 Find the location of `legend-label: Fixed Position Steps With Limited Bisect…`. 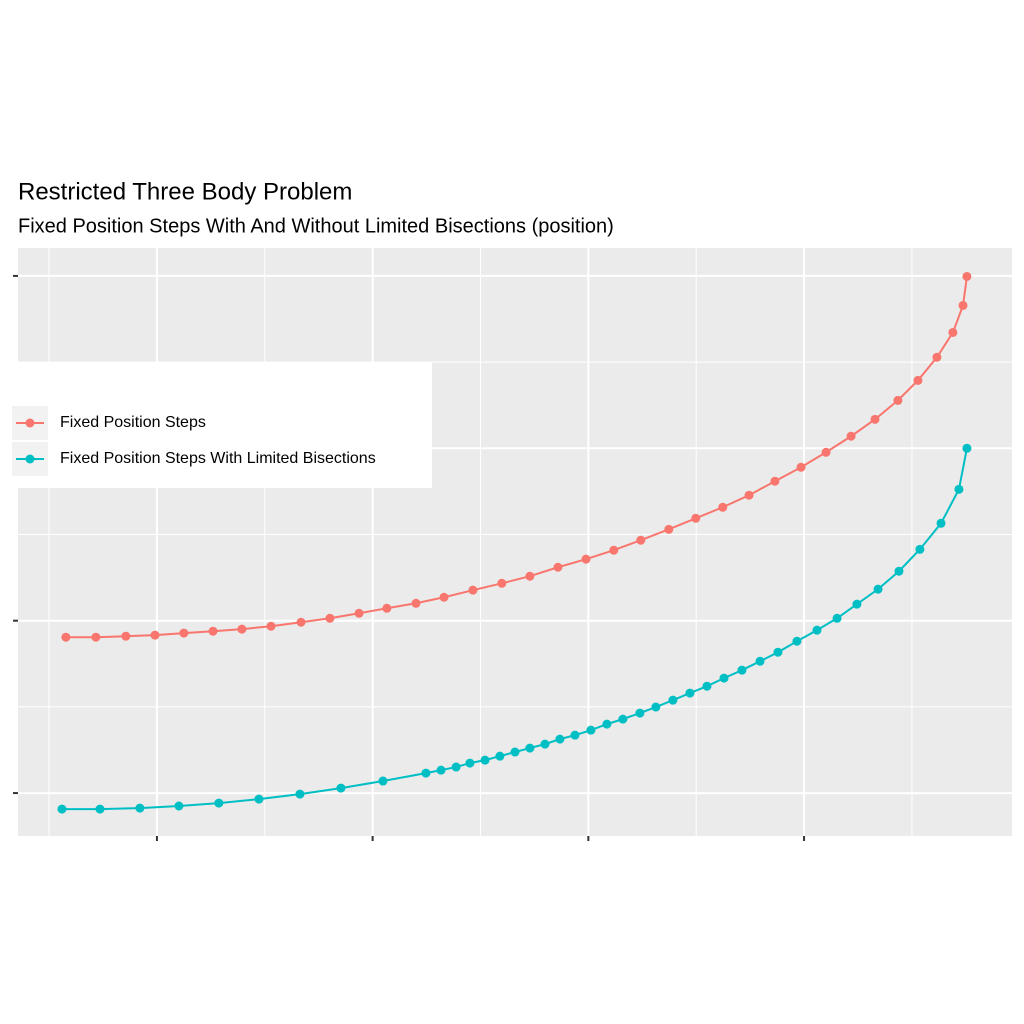

legend-label: Fixed Position Steps With Limited Bisect… is located at coordinates (218, 458).